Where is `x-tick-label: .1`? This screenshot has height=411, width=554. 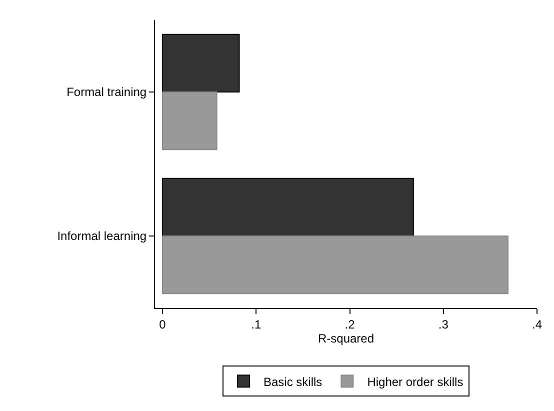
x-tick-label: .1 is located at coordinates (256, 324).